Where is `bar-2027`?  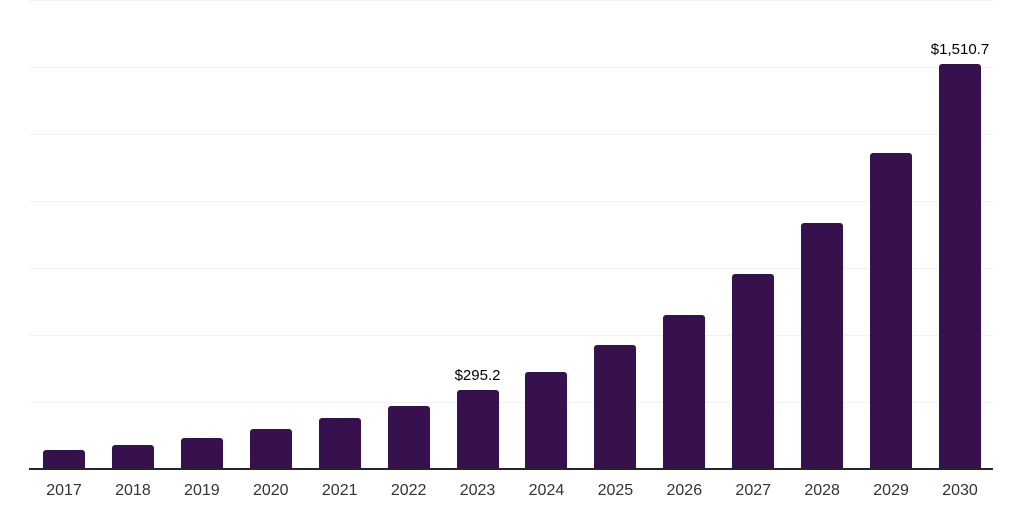 bar-2027 is located at coordinates (753, 371).